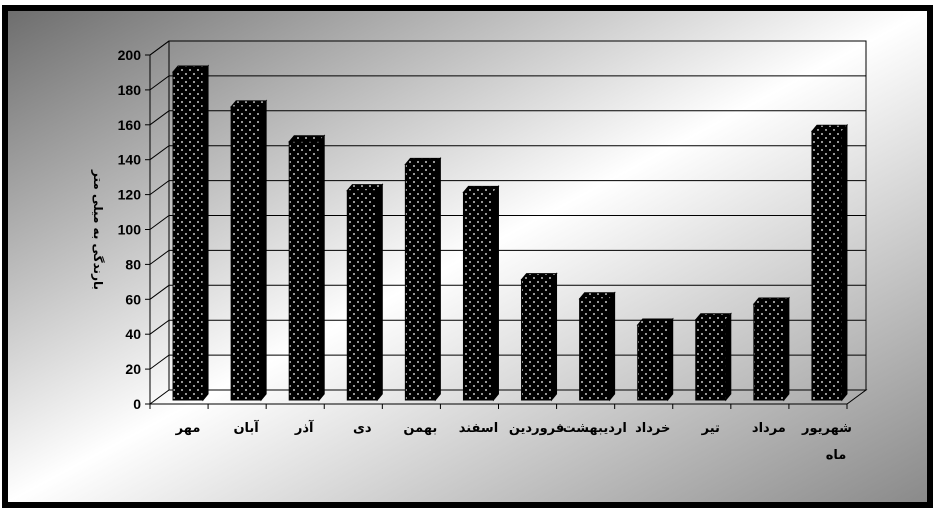  I want to click on y-axis-title: بارندگی به میلی متر, so click(98, 229).